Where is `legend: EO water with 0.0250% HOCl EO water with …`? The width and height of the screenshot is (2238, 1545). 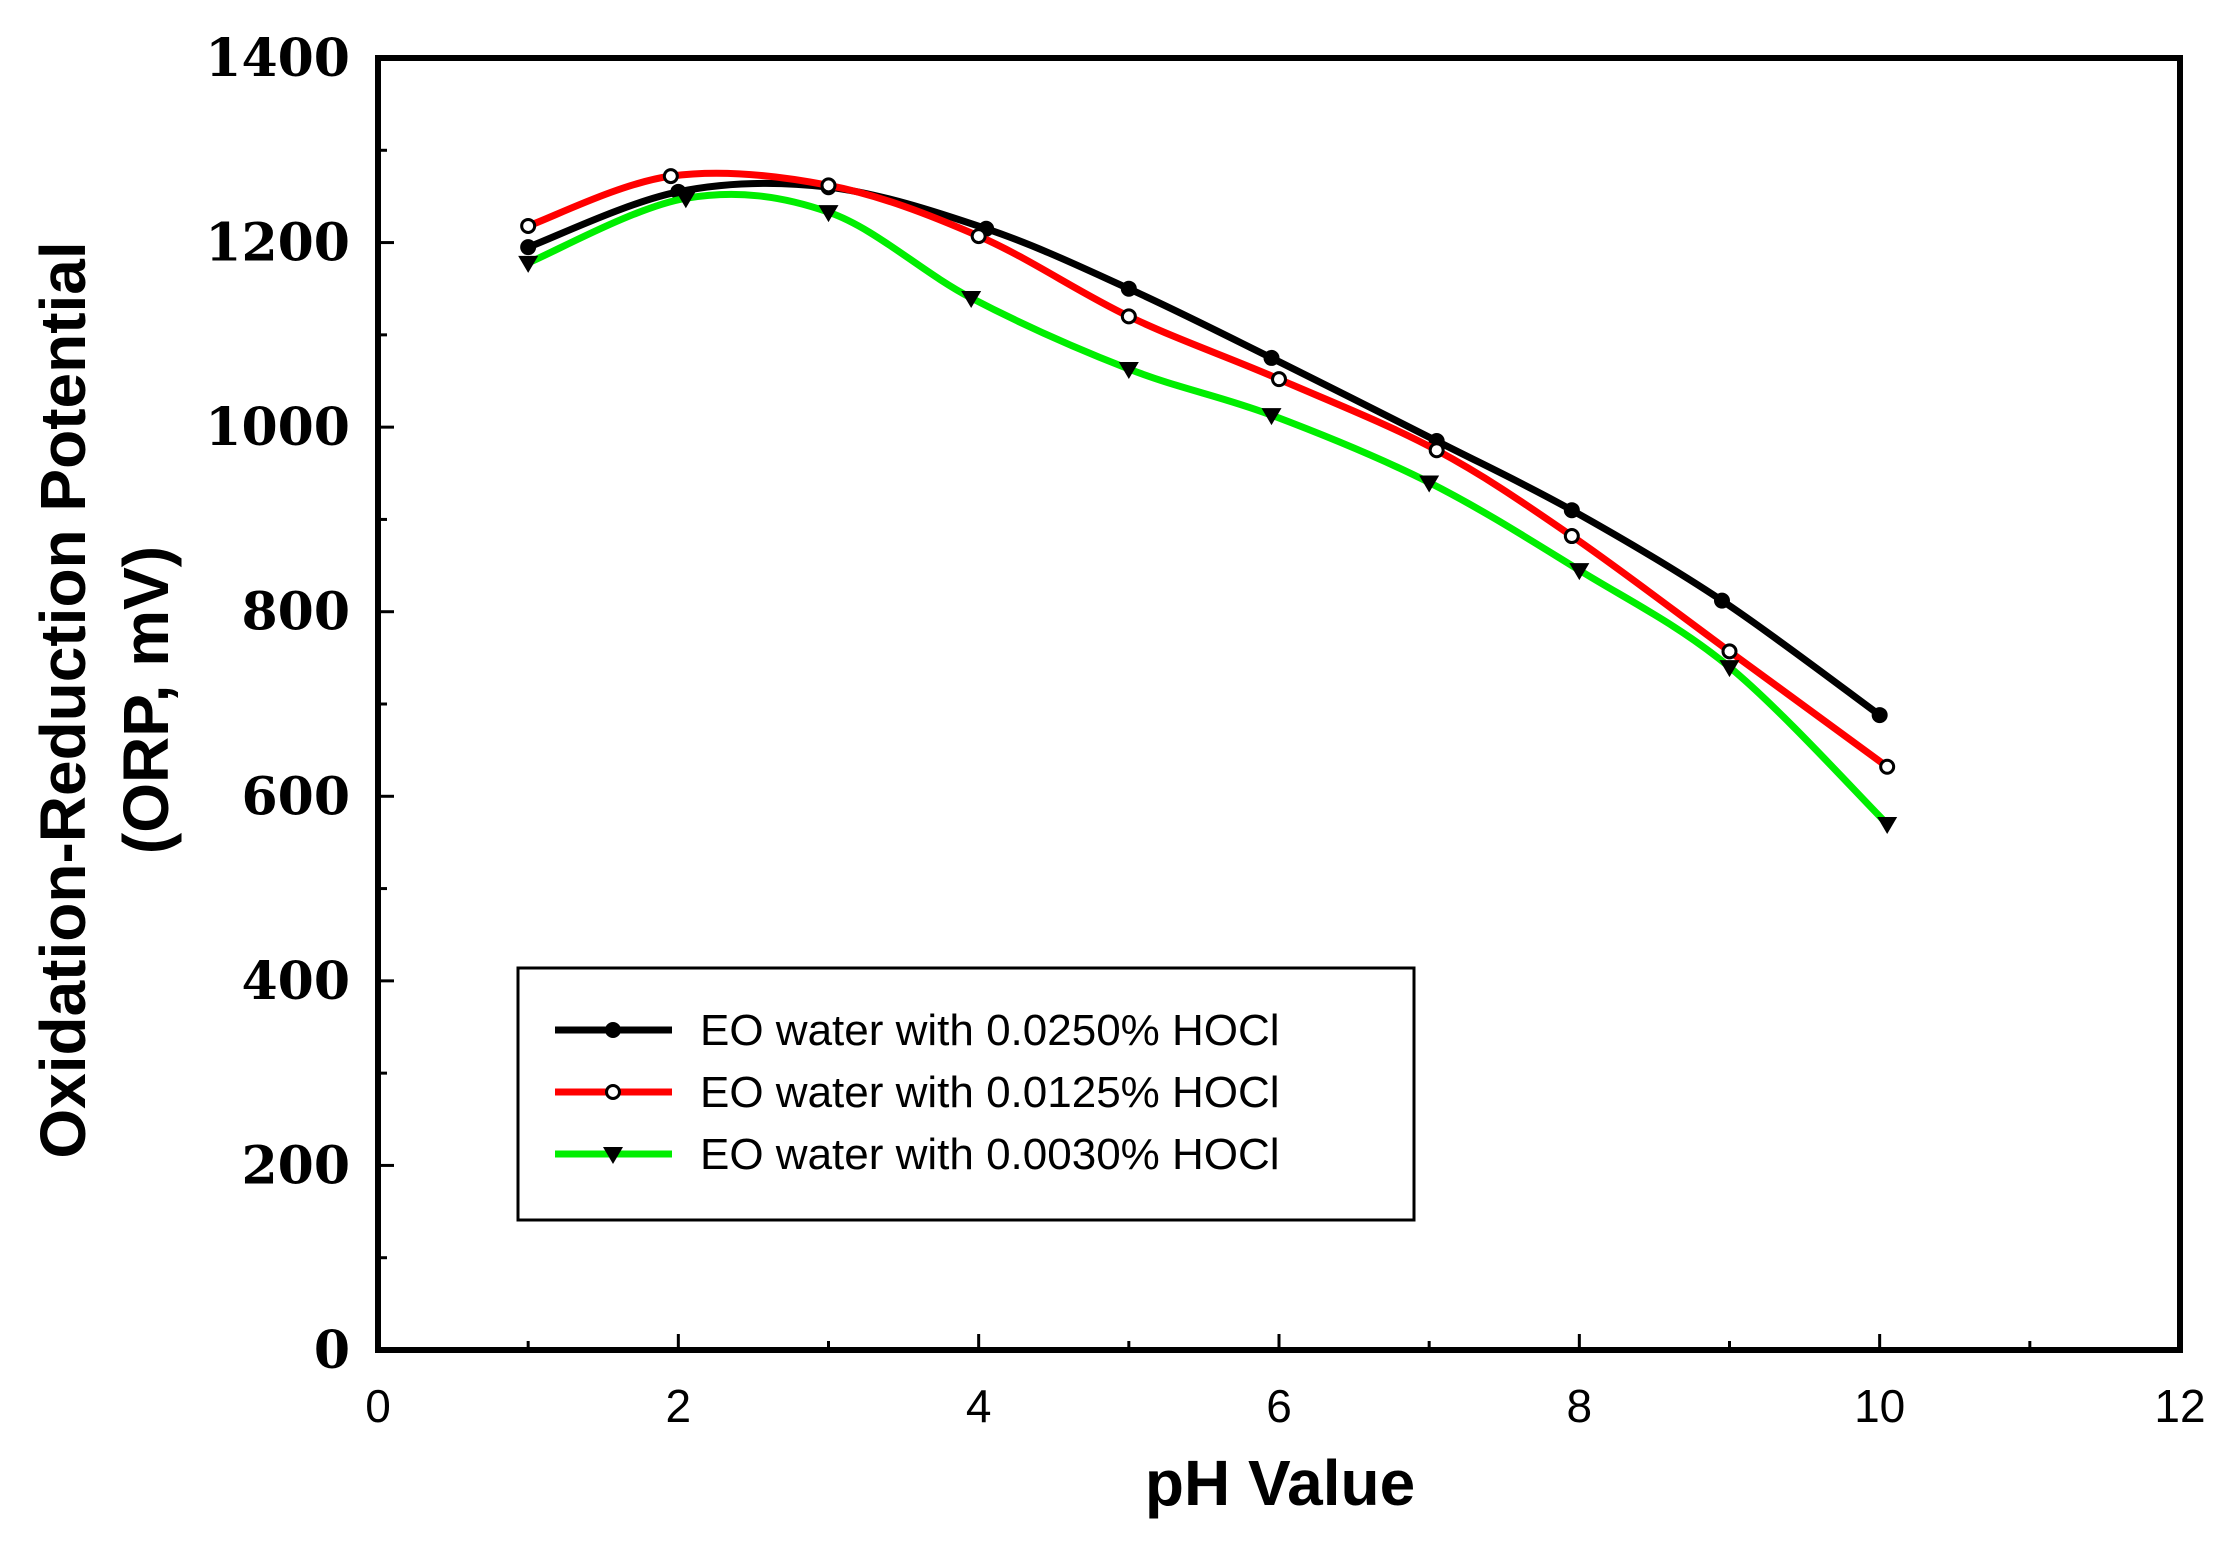
legend: EO water with 0.0250% HOCl EO water with … is located at coordinates (966, 1094).